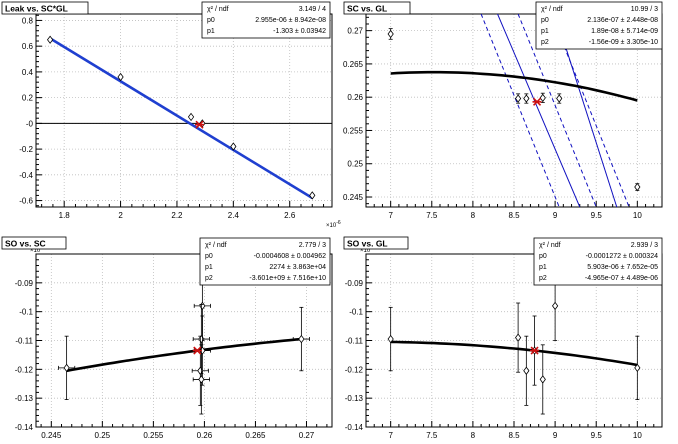 This screenshot has width=678, height=444. Describe the element at coordinates (290, 256) in the screenshot. I see `stats-value: -0.0004608 ± 0.004962` at that location.